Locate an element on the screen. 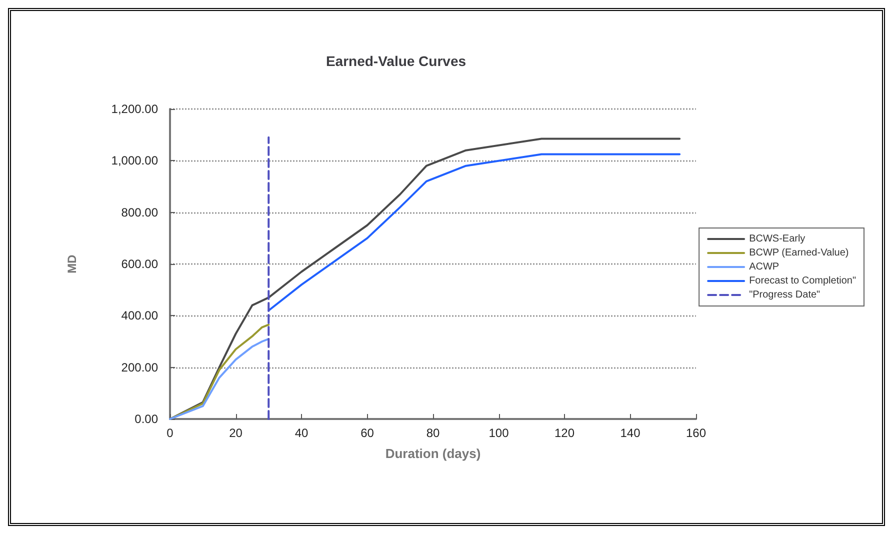 Image resolution: width=893 pixels, height=534 pixels. y-axis-title: MD is located at coordinates (72, 264).